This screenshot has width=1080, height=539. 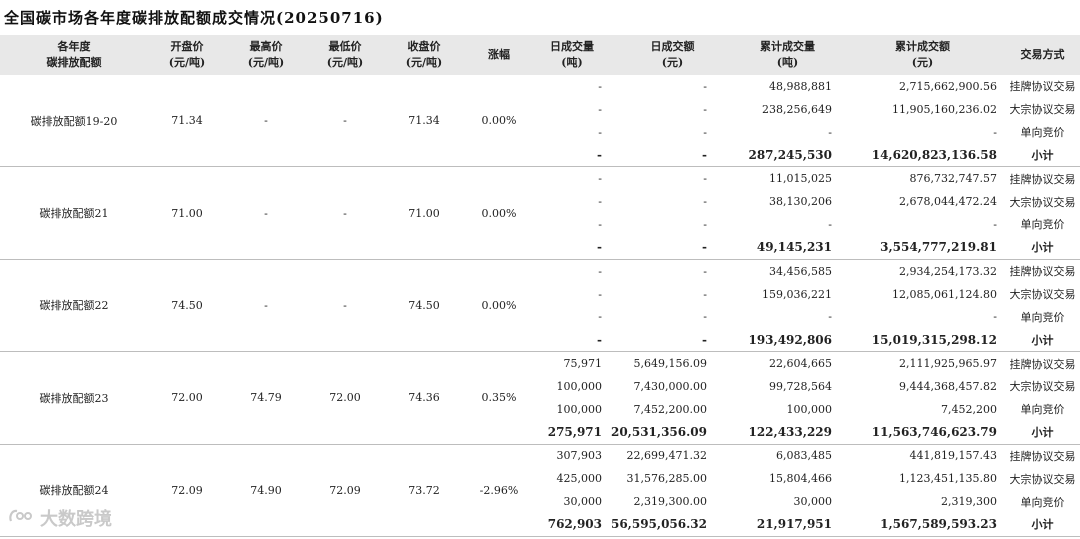 I want to click on daily-volume-cell: 30,000, so click(x=583, y=502).